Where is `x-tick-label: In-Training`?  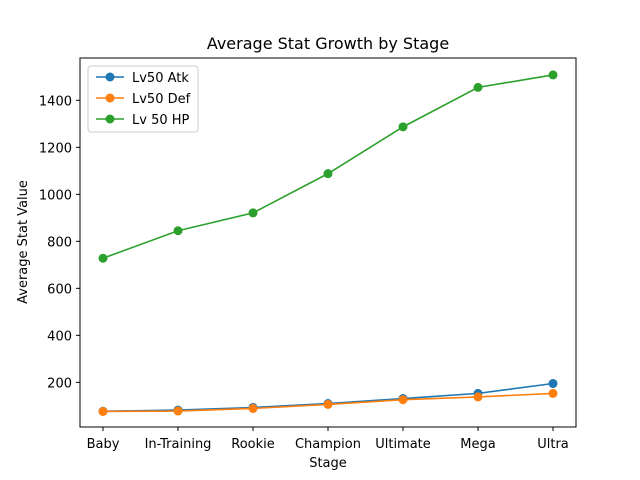 x-tick-label: In-Training is located at coordinates (178, 444).